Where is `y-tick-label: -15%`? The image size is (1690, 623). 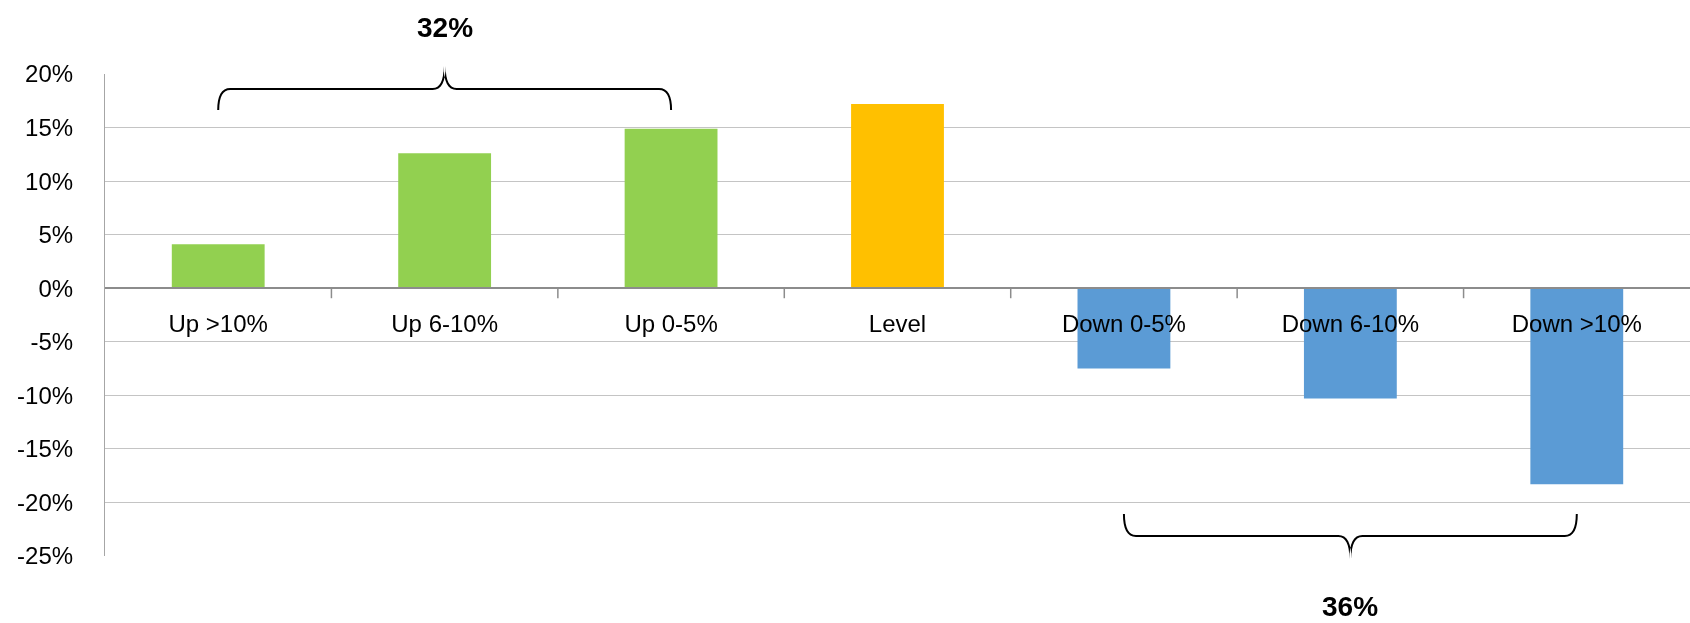
y-tick-label: -15% is located at coordinates (45, 449).